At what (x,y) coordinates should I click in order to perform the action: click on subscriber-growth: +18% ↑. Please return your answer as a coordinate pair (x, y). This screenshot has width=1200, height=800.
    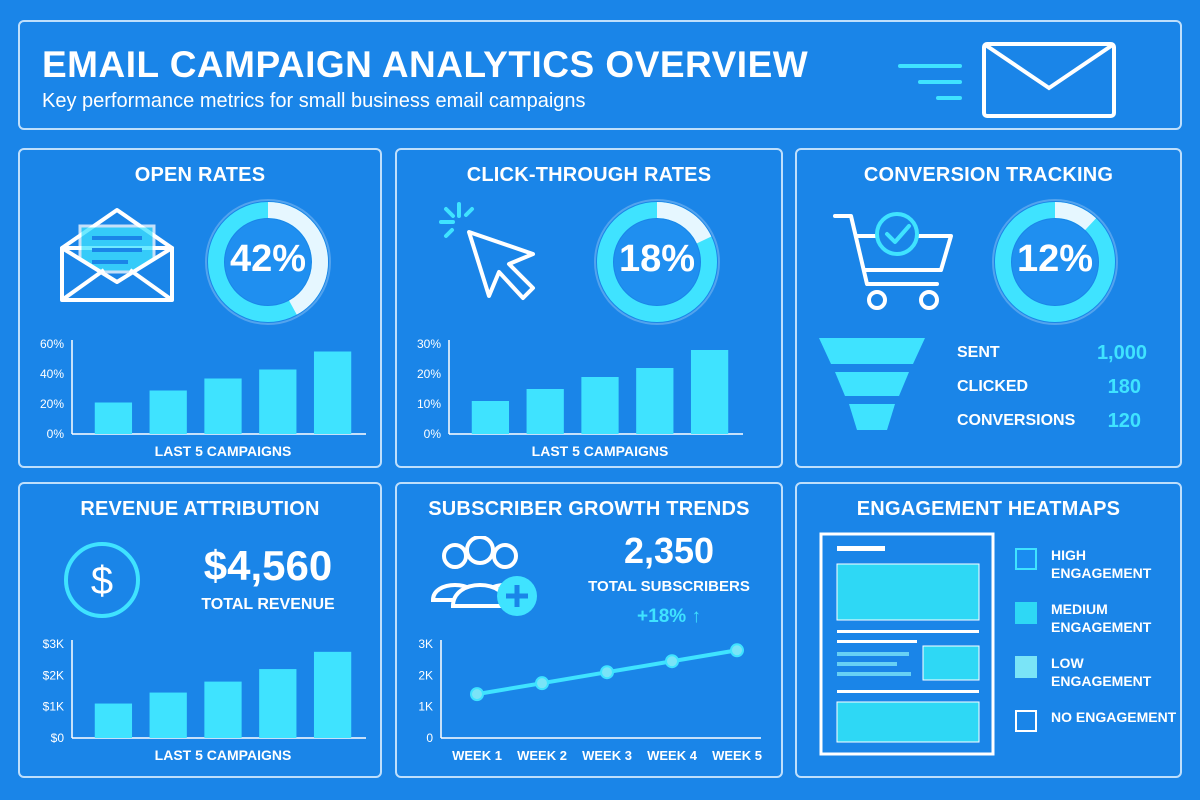
    Looking at the image, I should click on (669, 616).